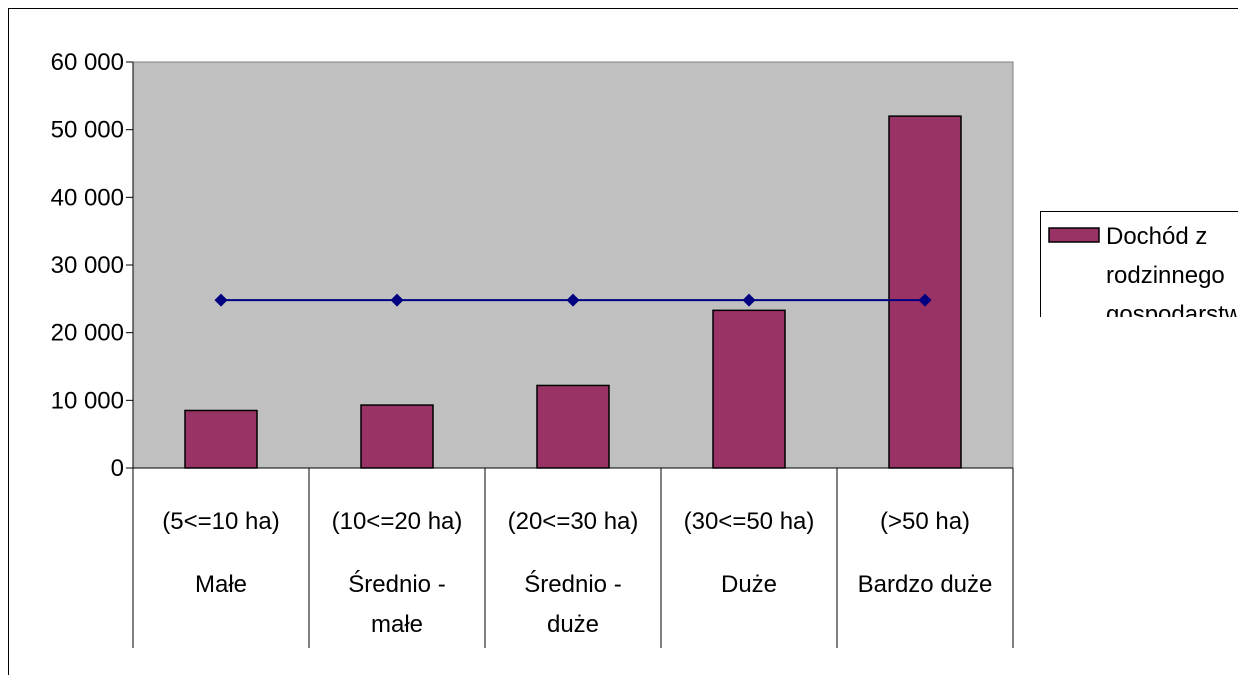 Image resolution: width=1238 pixels, height=680 pixels. What do you see at coordinates (87, 265) in the screenshot?
I see `y-tick-label: 30 000` at bounding box center [87, 265].